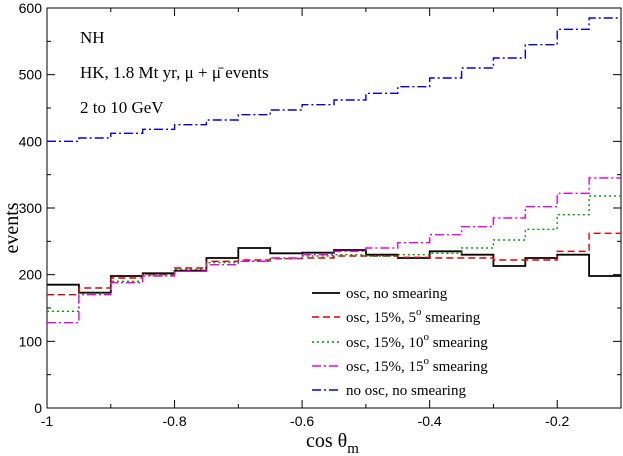  What do you see at coordinates (397, 294) in the screenshot?
I see `legend-entry: osc, no smearing` at bounding box center [397, 294].